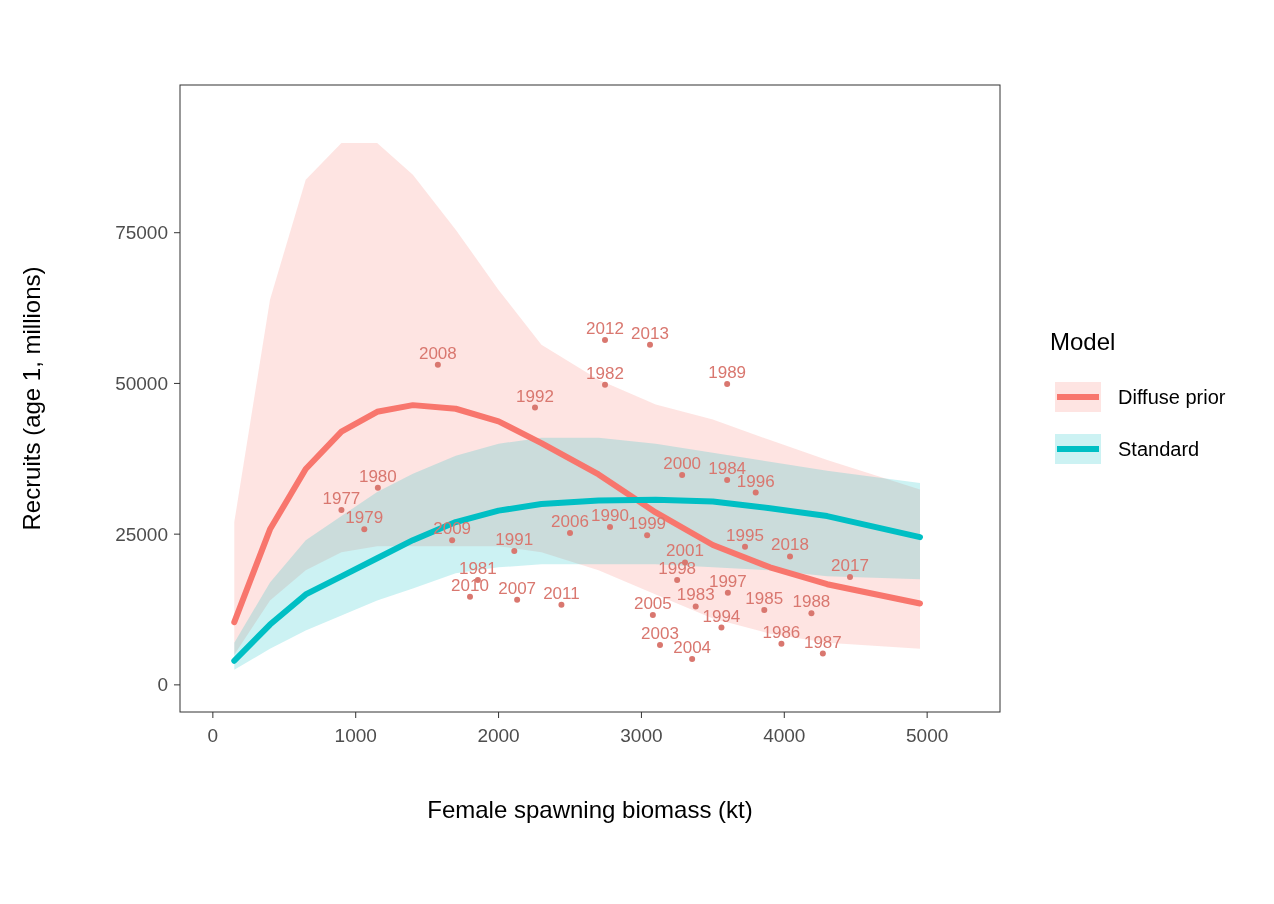  I want to click on series-label: 2000, so click(682, 464).